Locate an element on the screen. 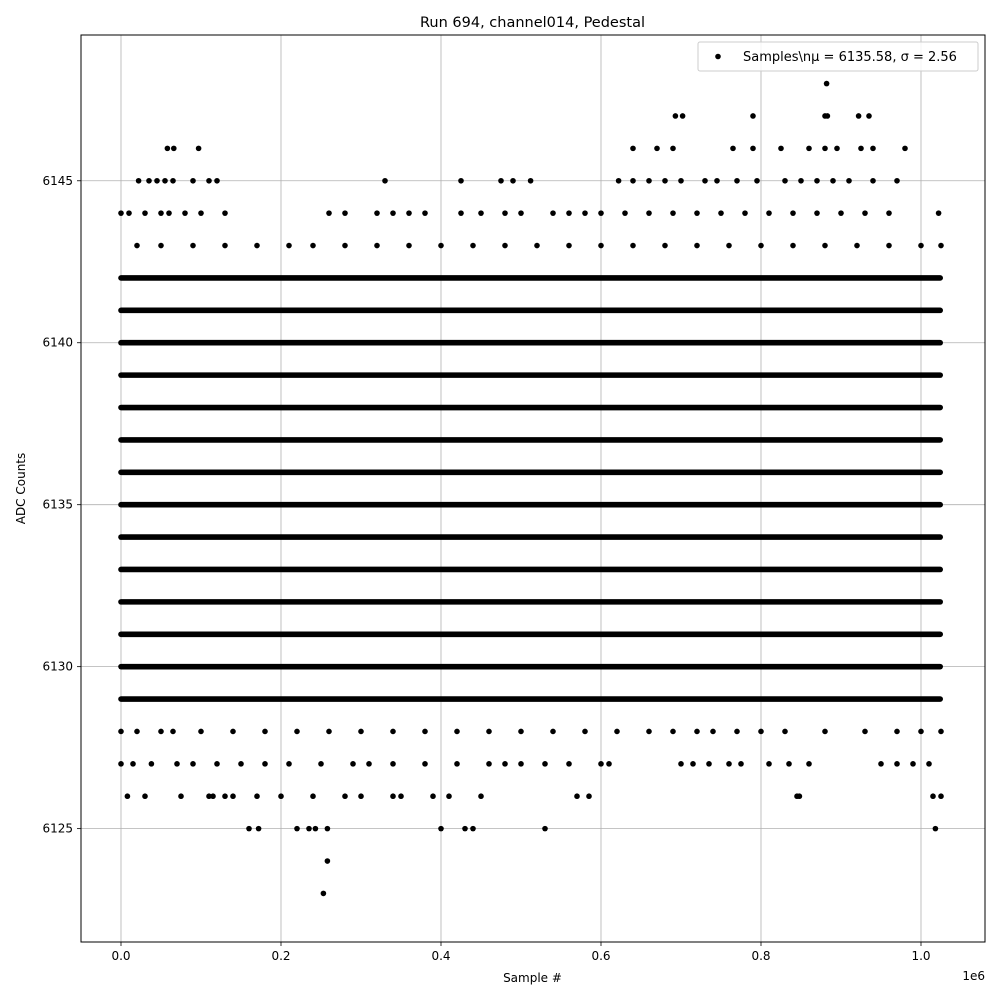 This screenshot has height=1000, width=1000. legend: Samples\nμ = 6135.58, σ = 2.56 is located at coordinates (838, 56).